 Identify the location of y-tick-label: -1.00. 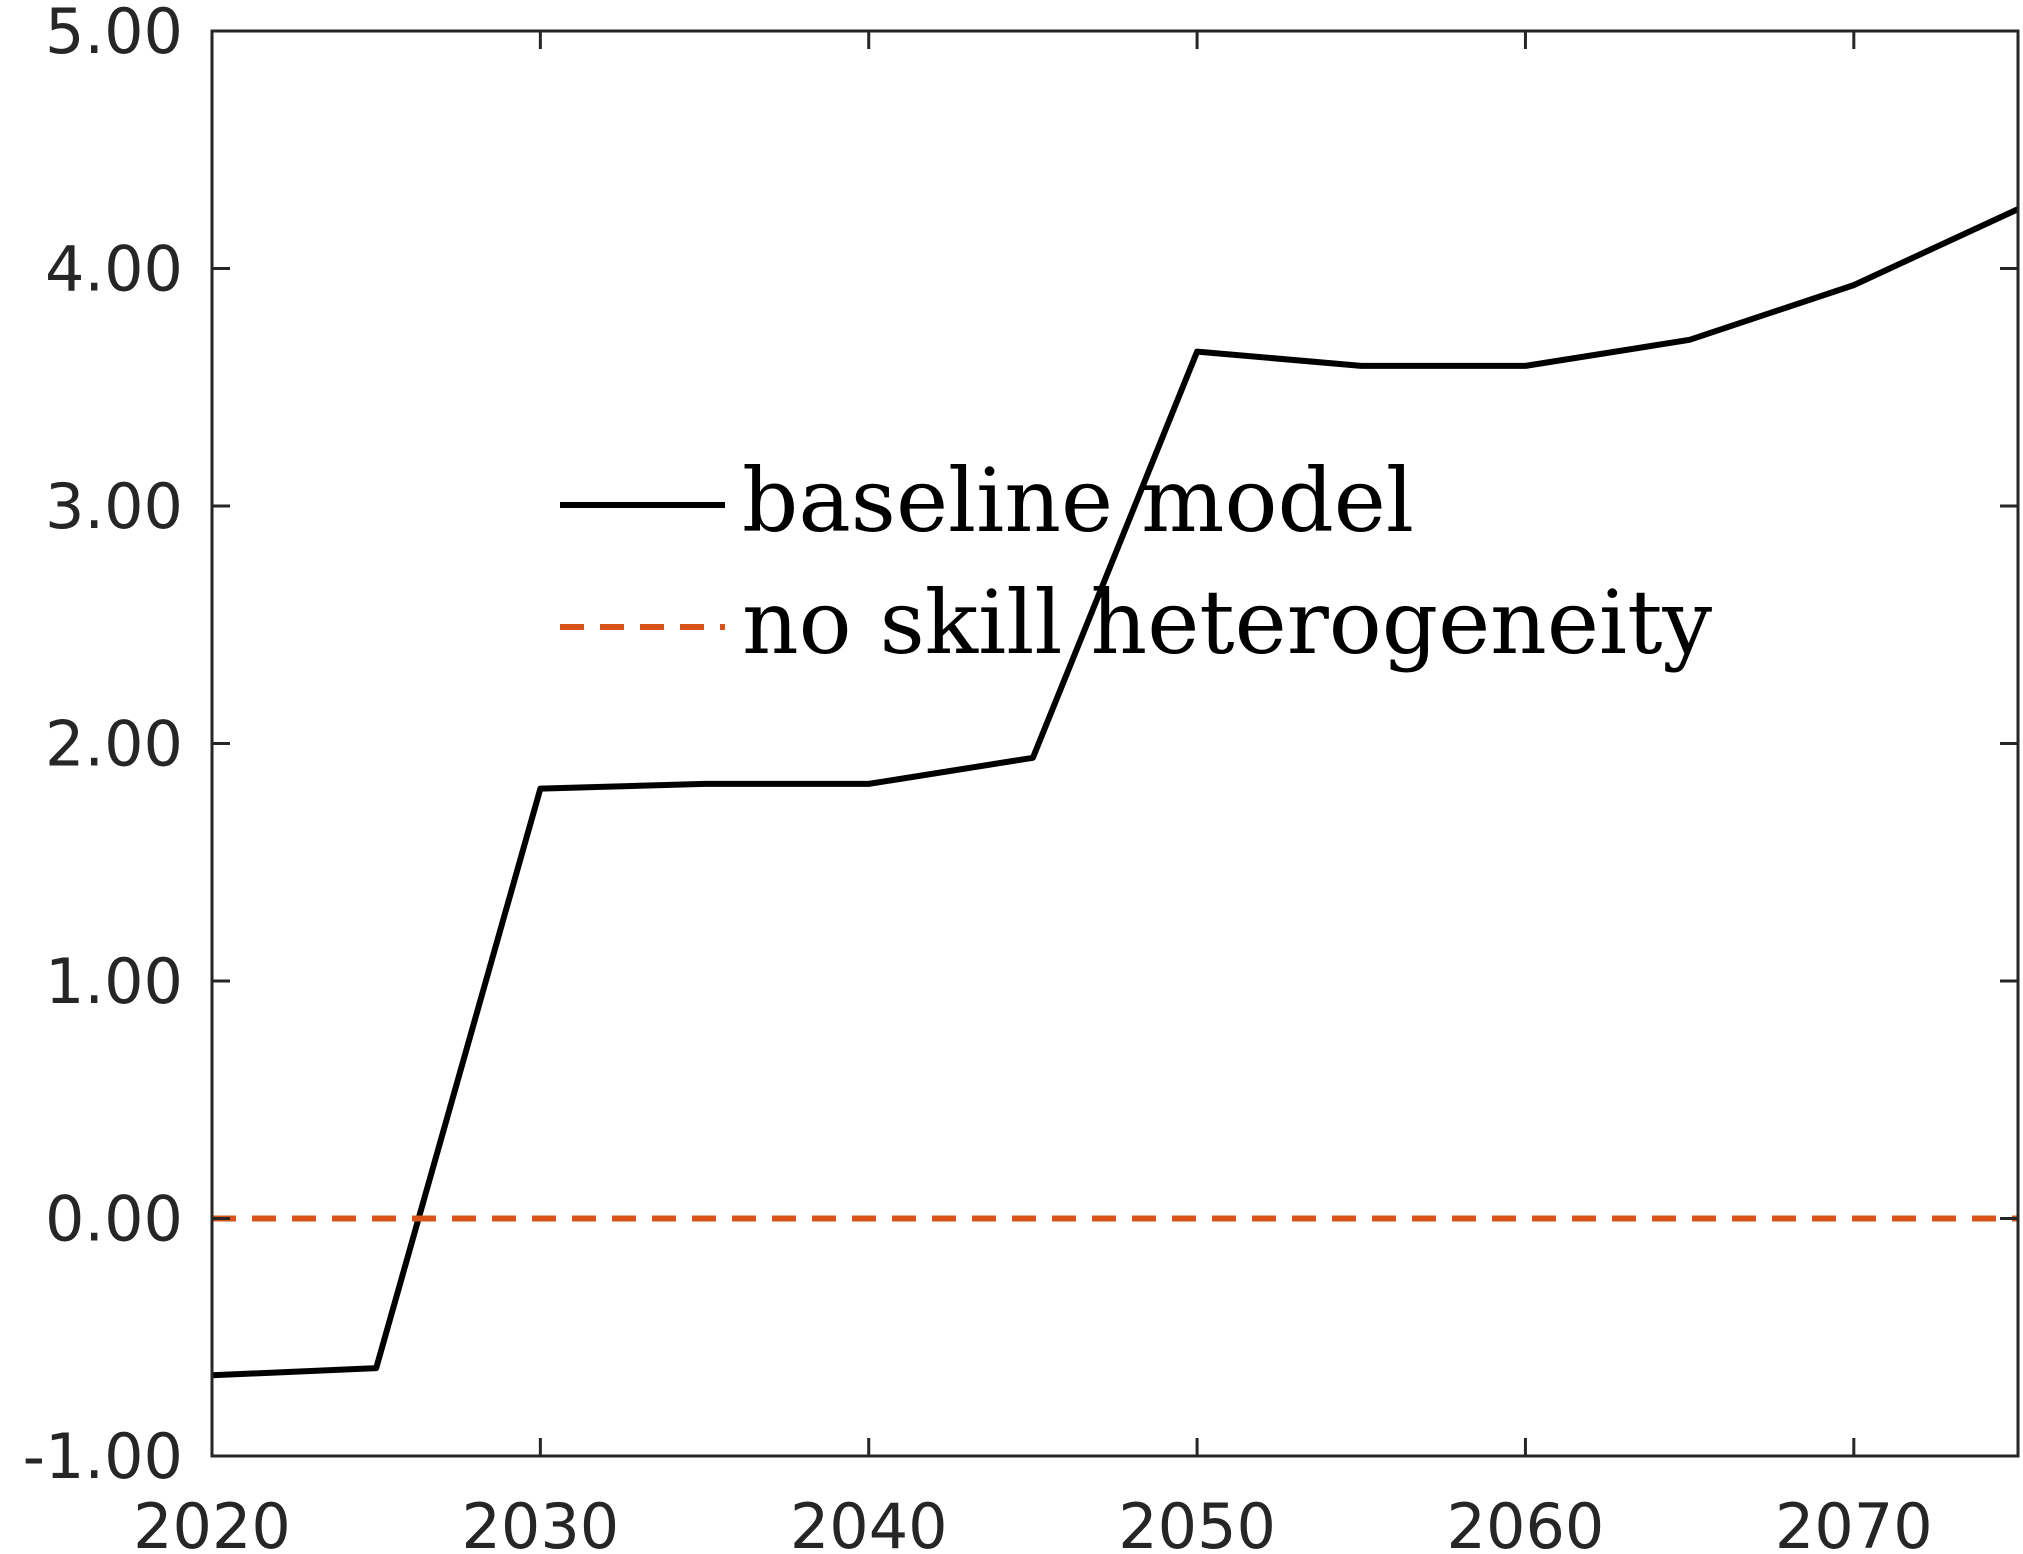
(103, 1456).